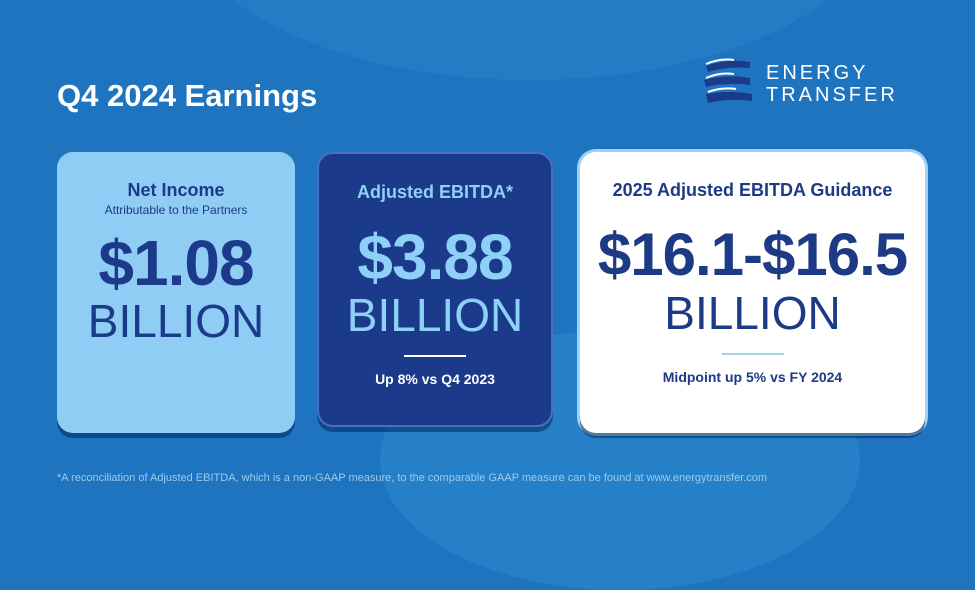 The width and height of the screenshot is (975, 590). Describe the element at coordinates (435, 257) in the screenshot. I see `card-value: $3.88` at that location.